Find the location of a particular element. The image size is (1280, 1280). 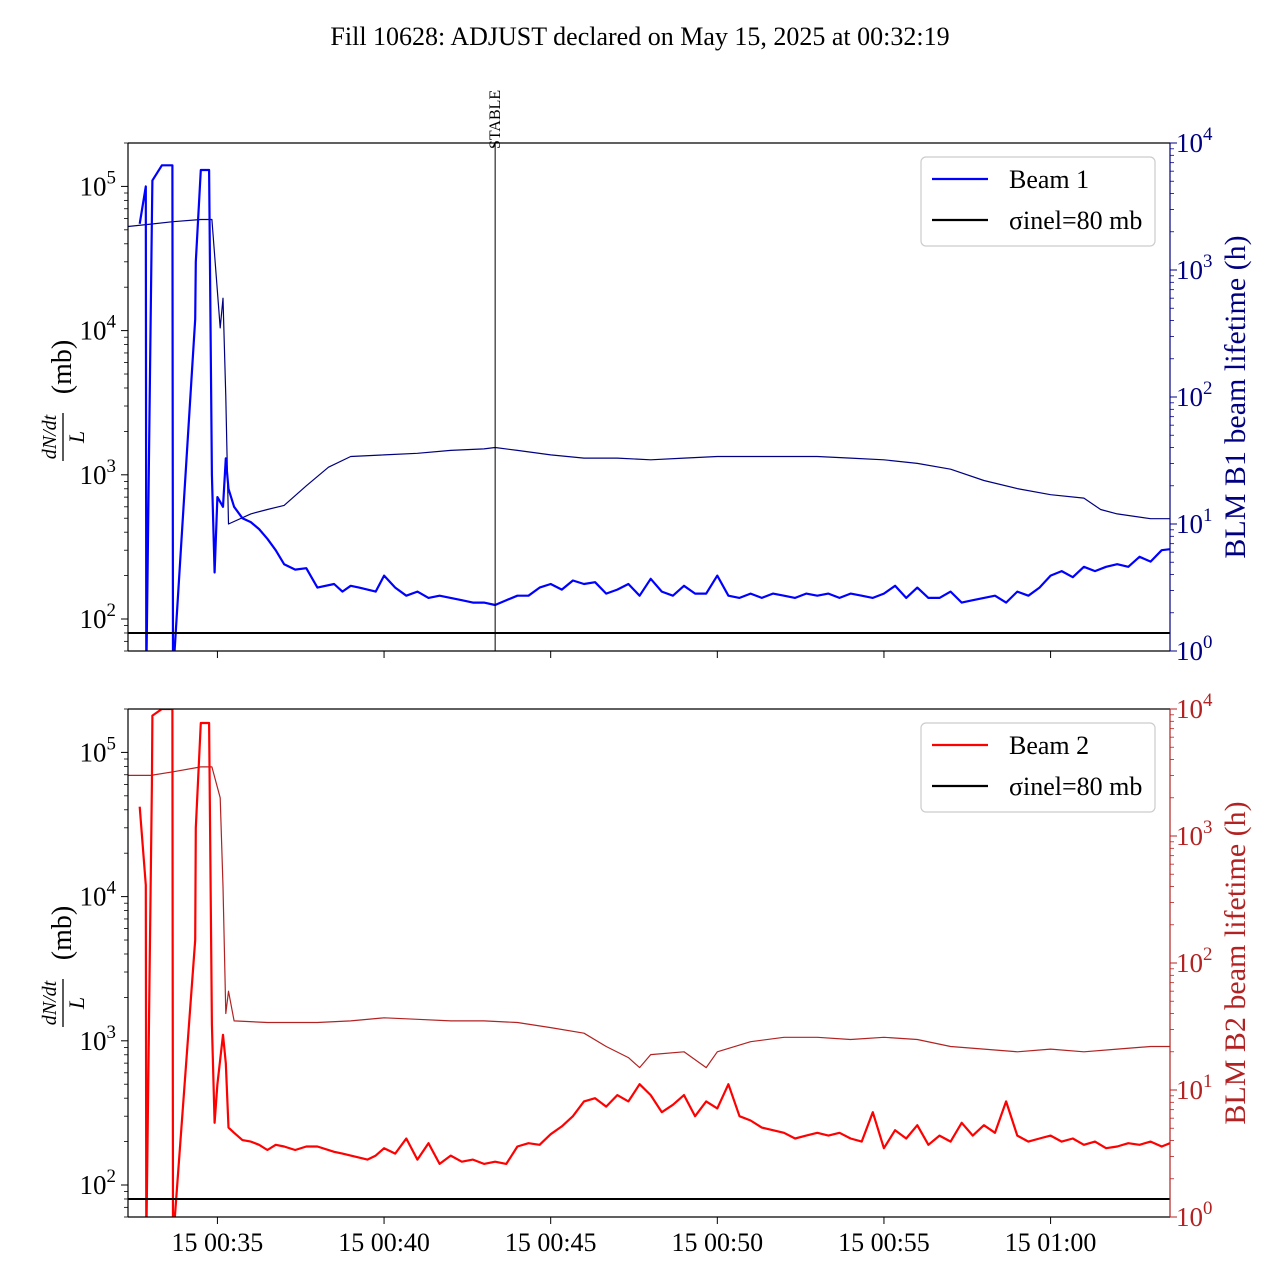

x-tick-label: 15 00:35 is located at coordinates (218, 1242).